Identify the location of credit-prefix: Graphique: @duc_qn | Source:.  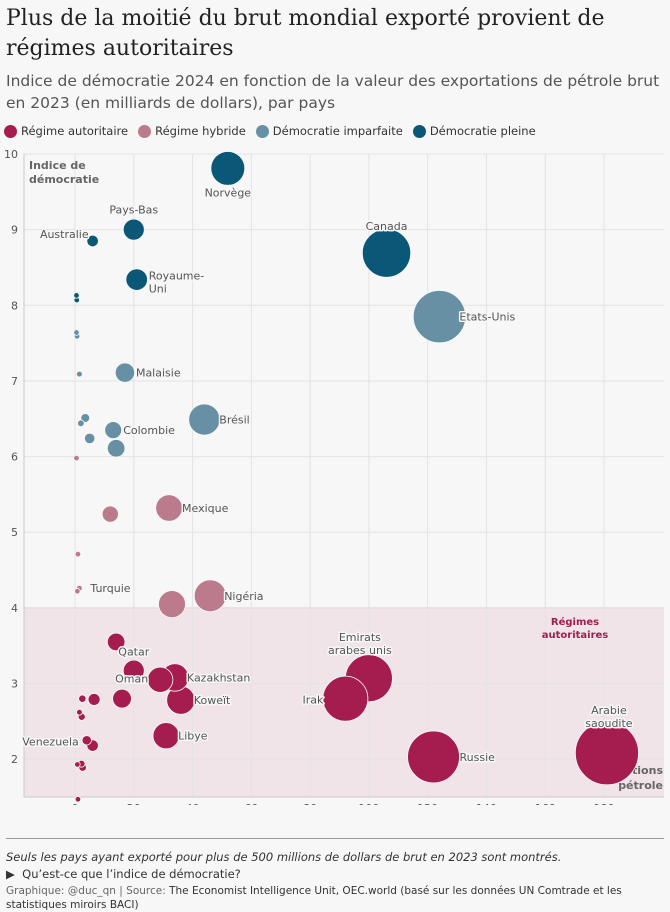
(86, 891).